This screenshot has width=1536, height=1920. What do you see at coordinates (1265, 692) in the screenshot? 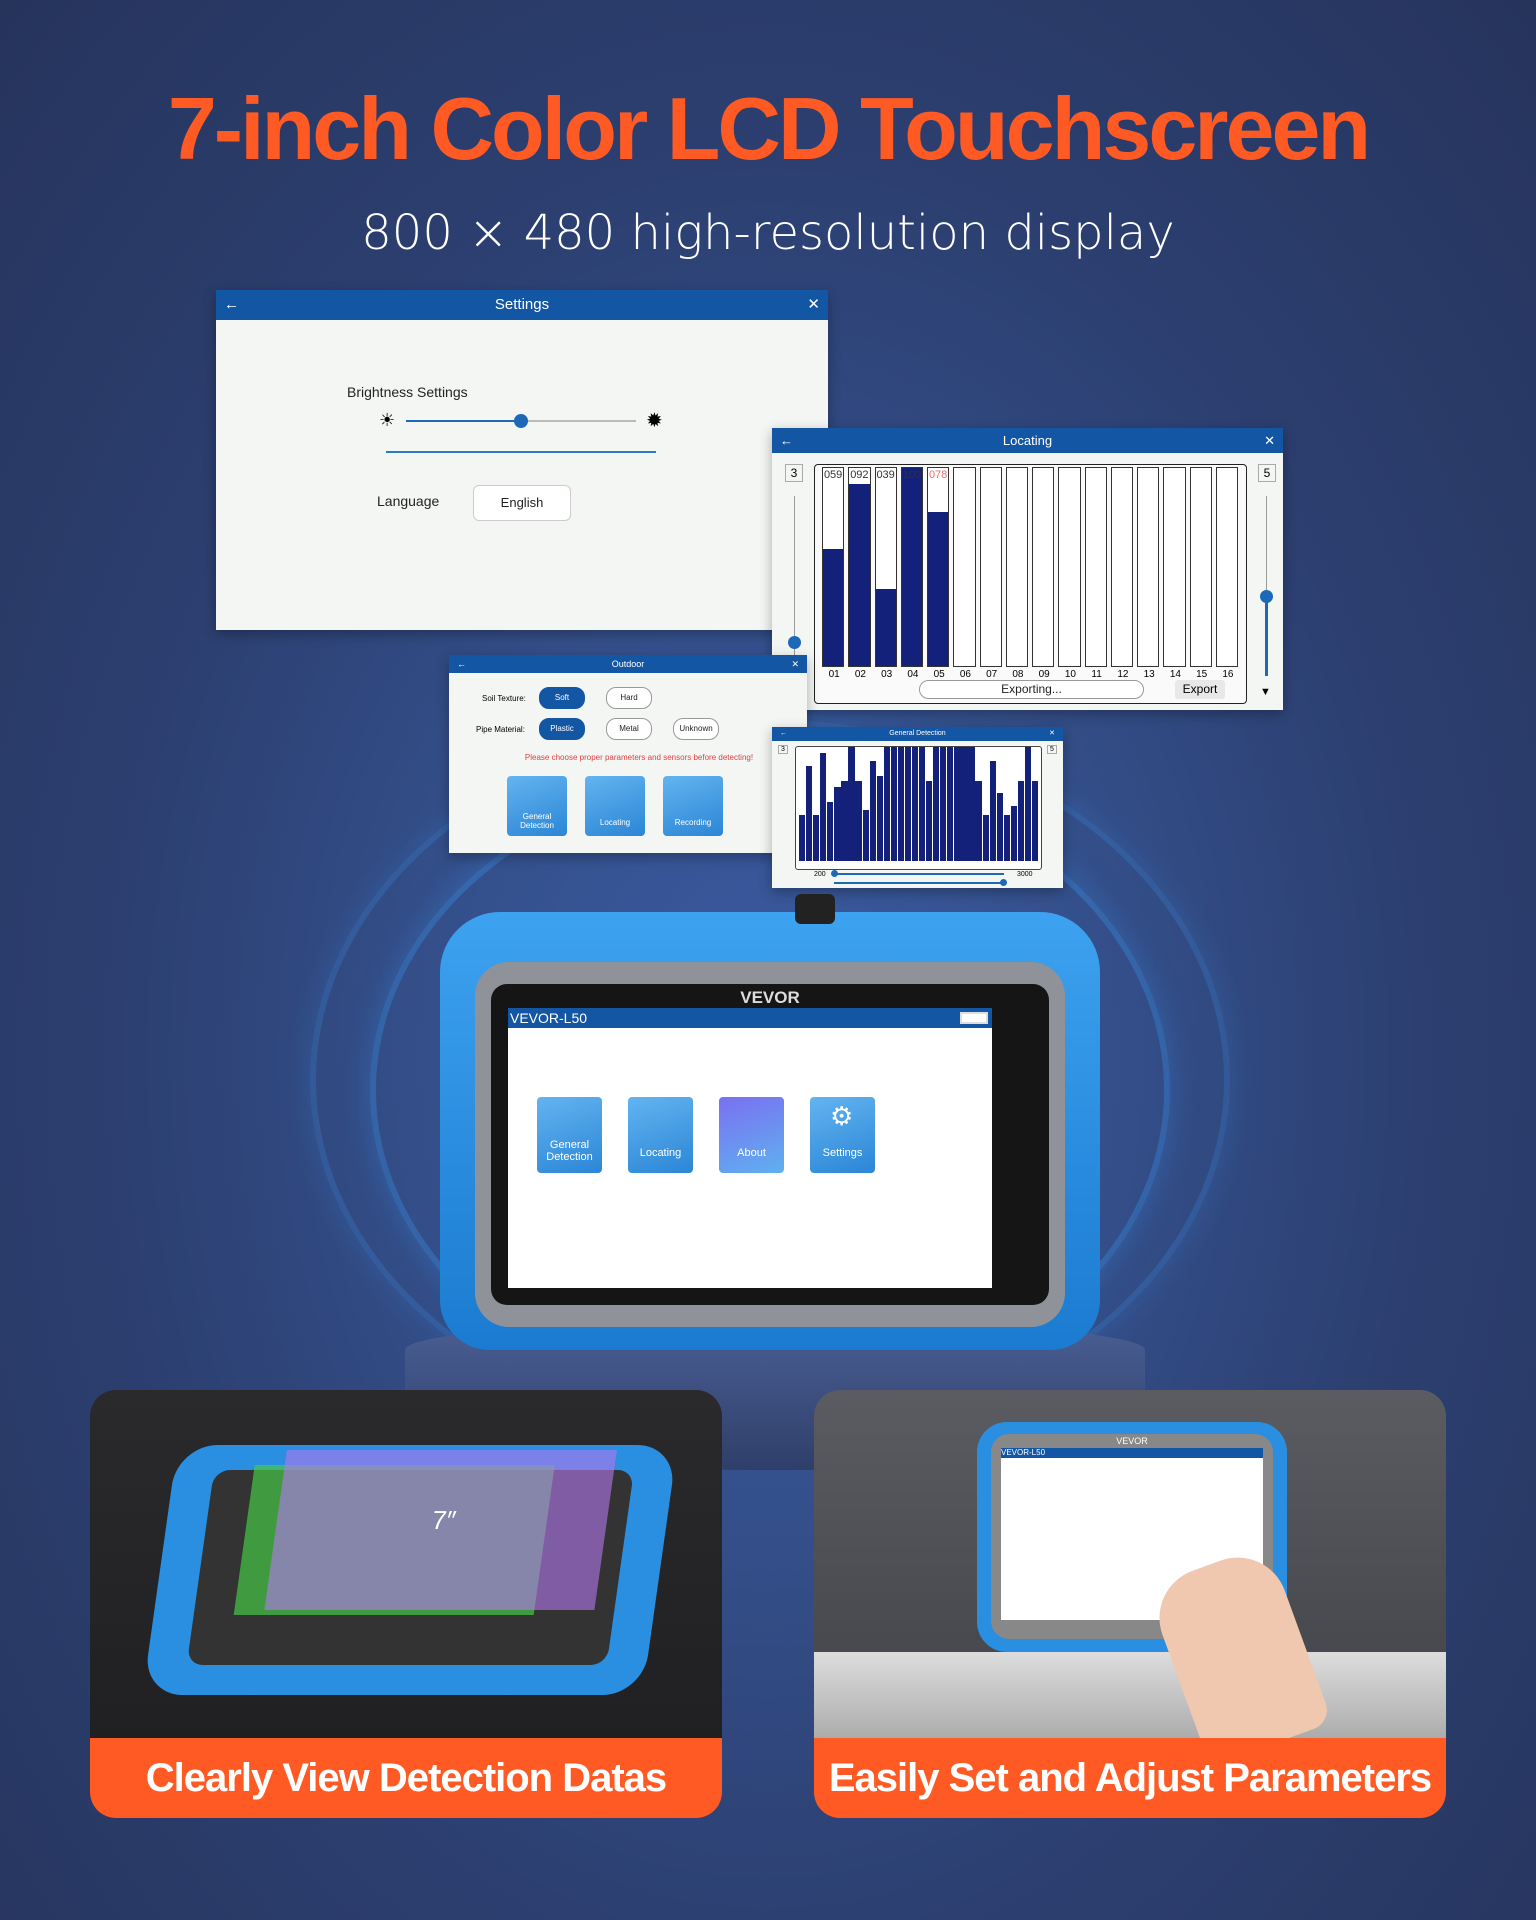
I see `down-arrow-icon: ▼` at bounding box center [1265, 692].